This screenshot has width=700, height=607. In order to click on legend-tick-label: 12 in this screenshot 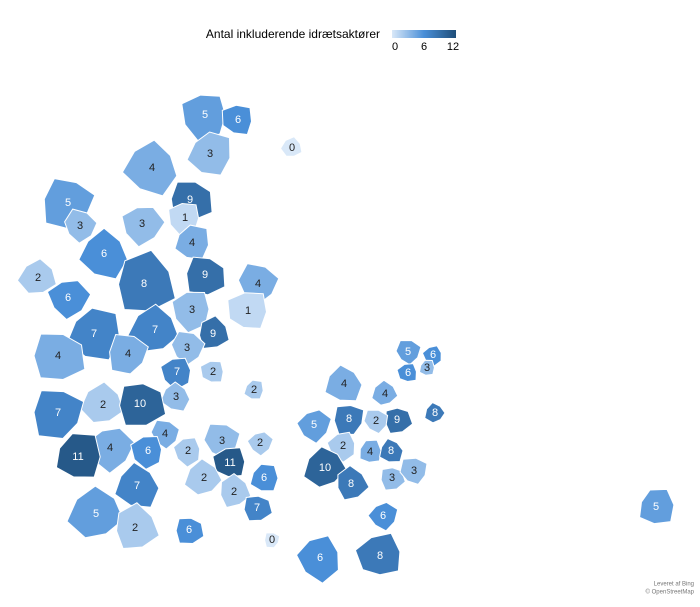, I will do `click(453, 47)`.